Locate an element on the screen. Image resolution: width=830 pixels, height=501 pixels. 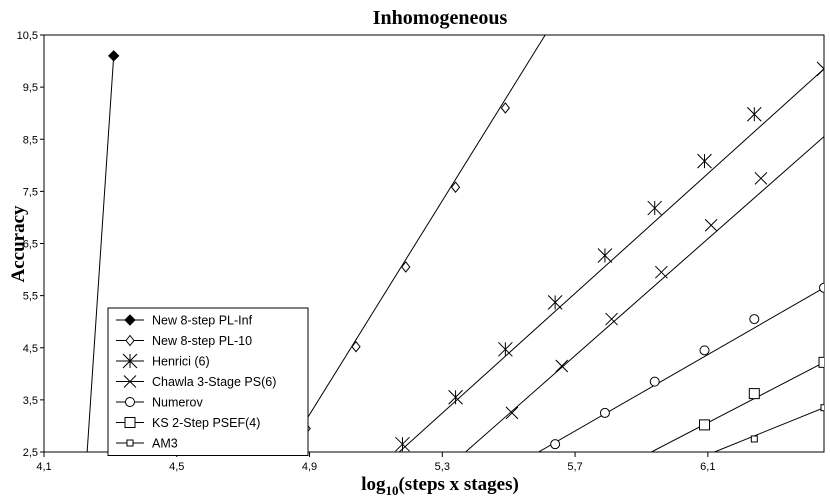
legend-item: Chawla 3-Stage PS(6) is located at coordinates (196, 382).